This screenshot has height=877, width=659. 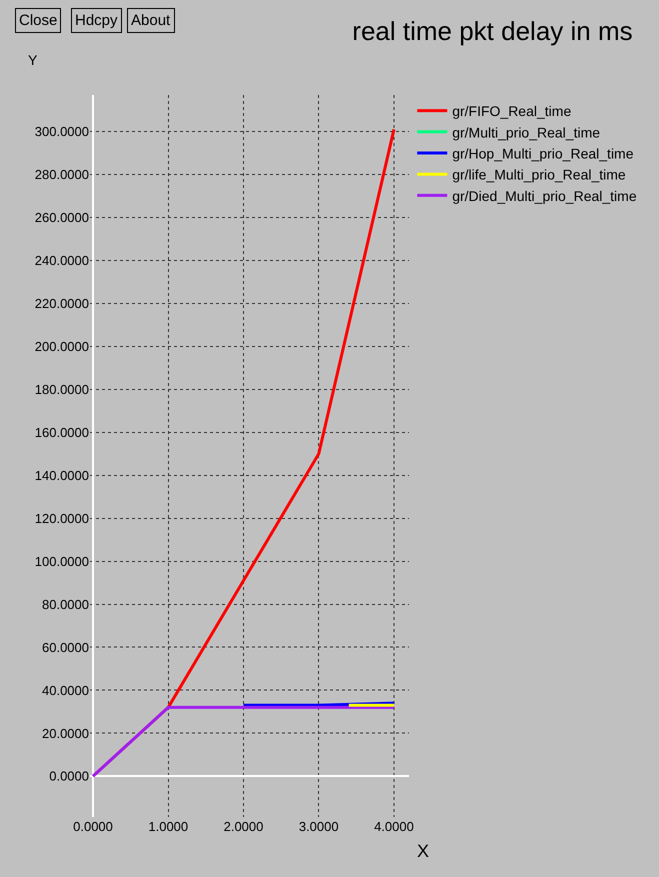 What do you see at coordinates (61, 518) in the screenshot?
I see `y-tick-label: 120.0000` at bounding box center [61, 518].